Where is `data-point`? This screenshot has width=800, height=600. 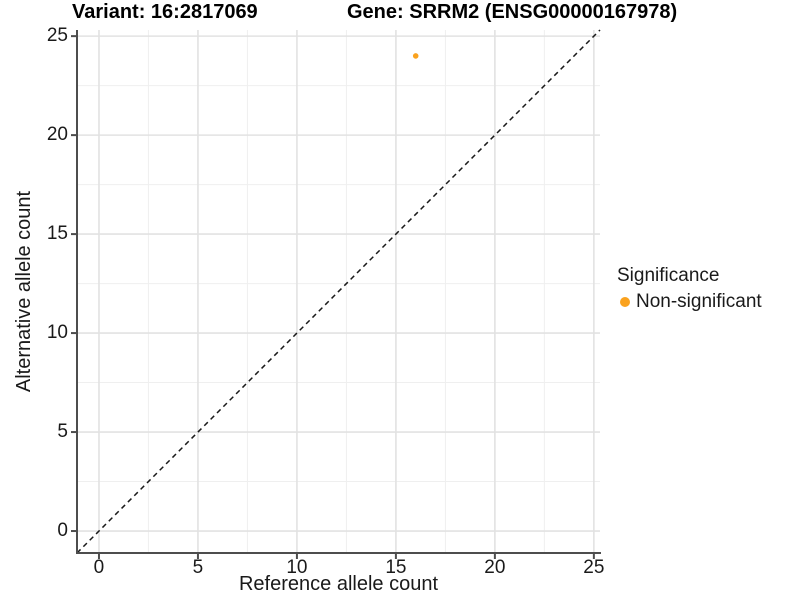
data-point is located at coordinates (415, 56).